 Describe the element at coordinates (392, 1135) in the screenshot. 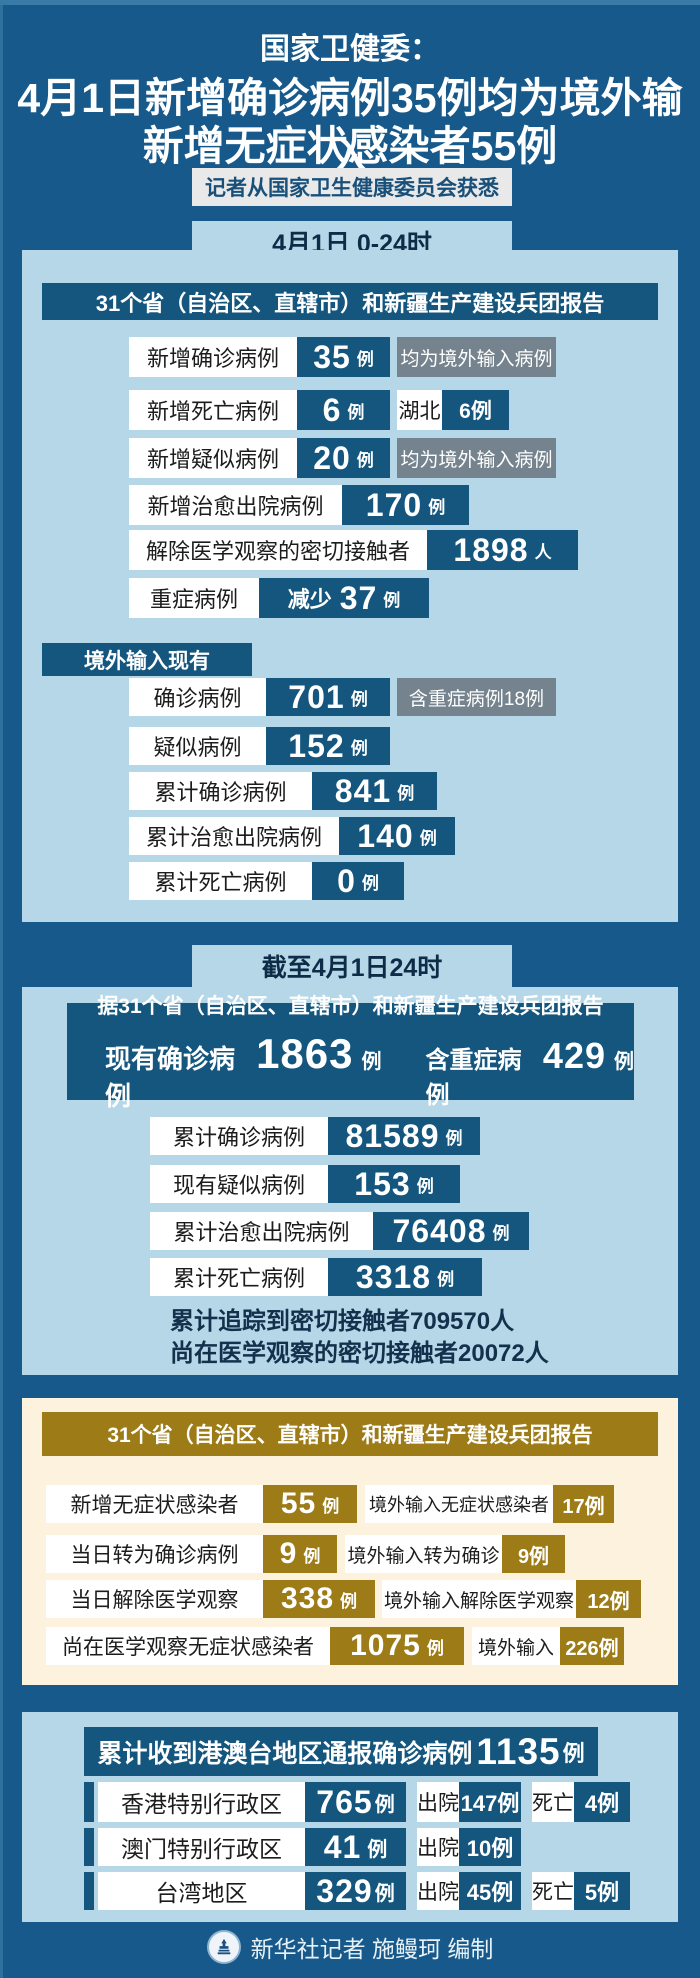

I see `stat-value: 81589` at that location.